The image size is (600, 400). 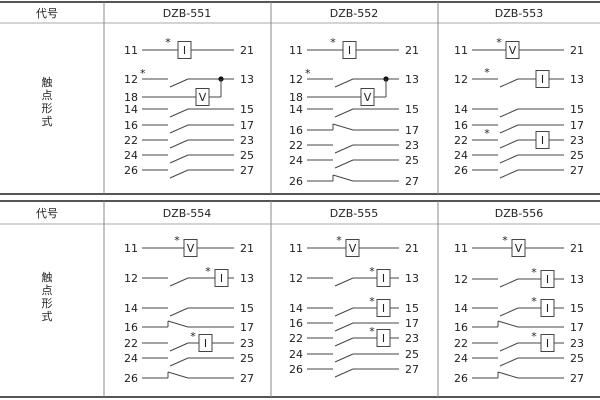 I want to click on model-code: DZB-556, so click(x=519, y=213).